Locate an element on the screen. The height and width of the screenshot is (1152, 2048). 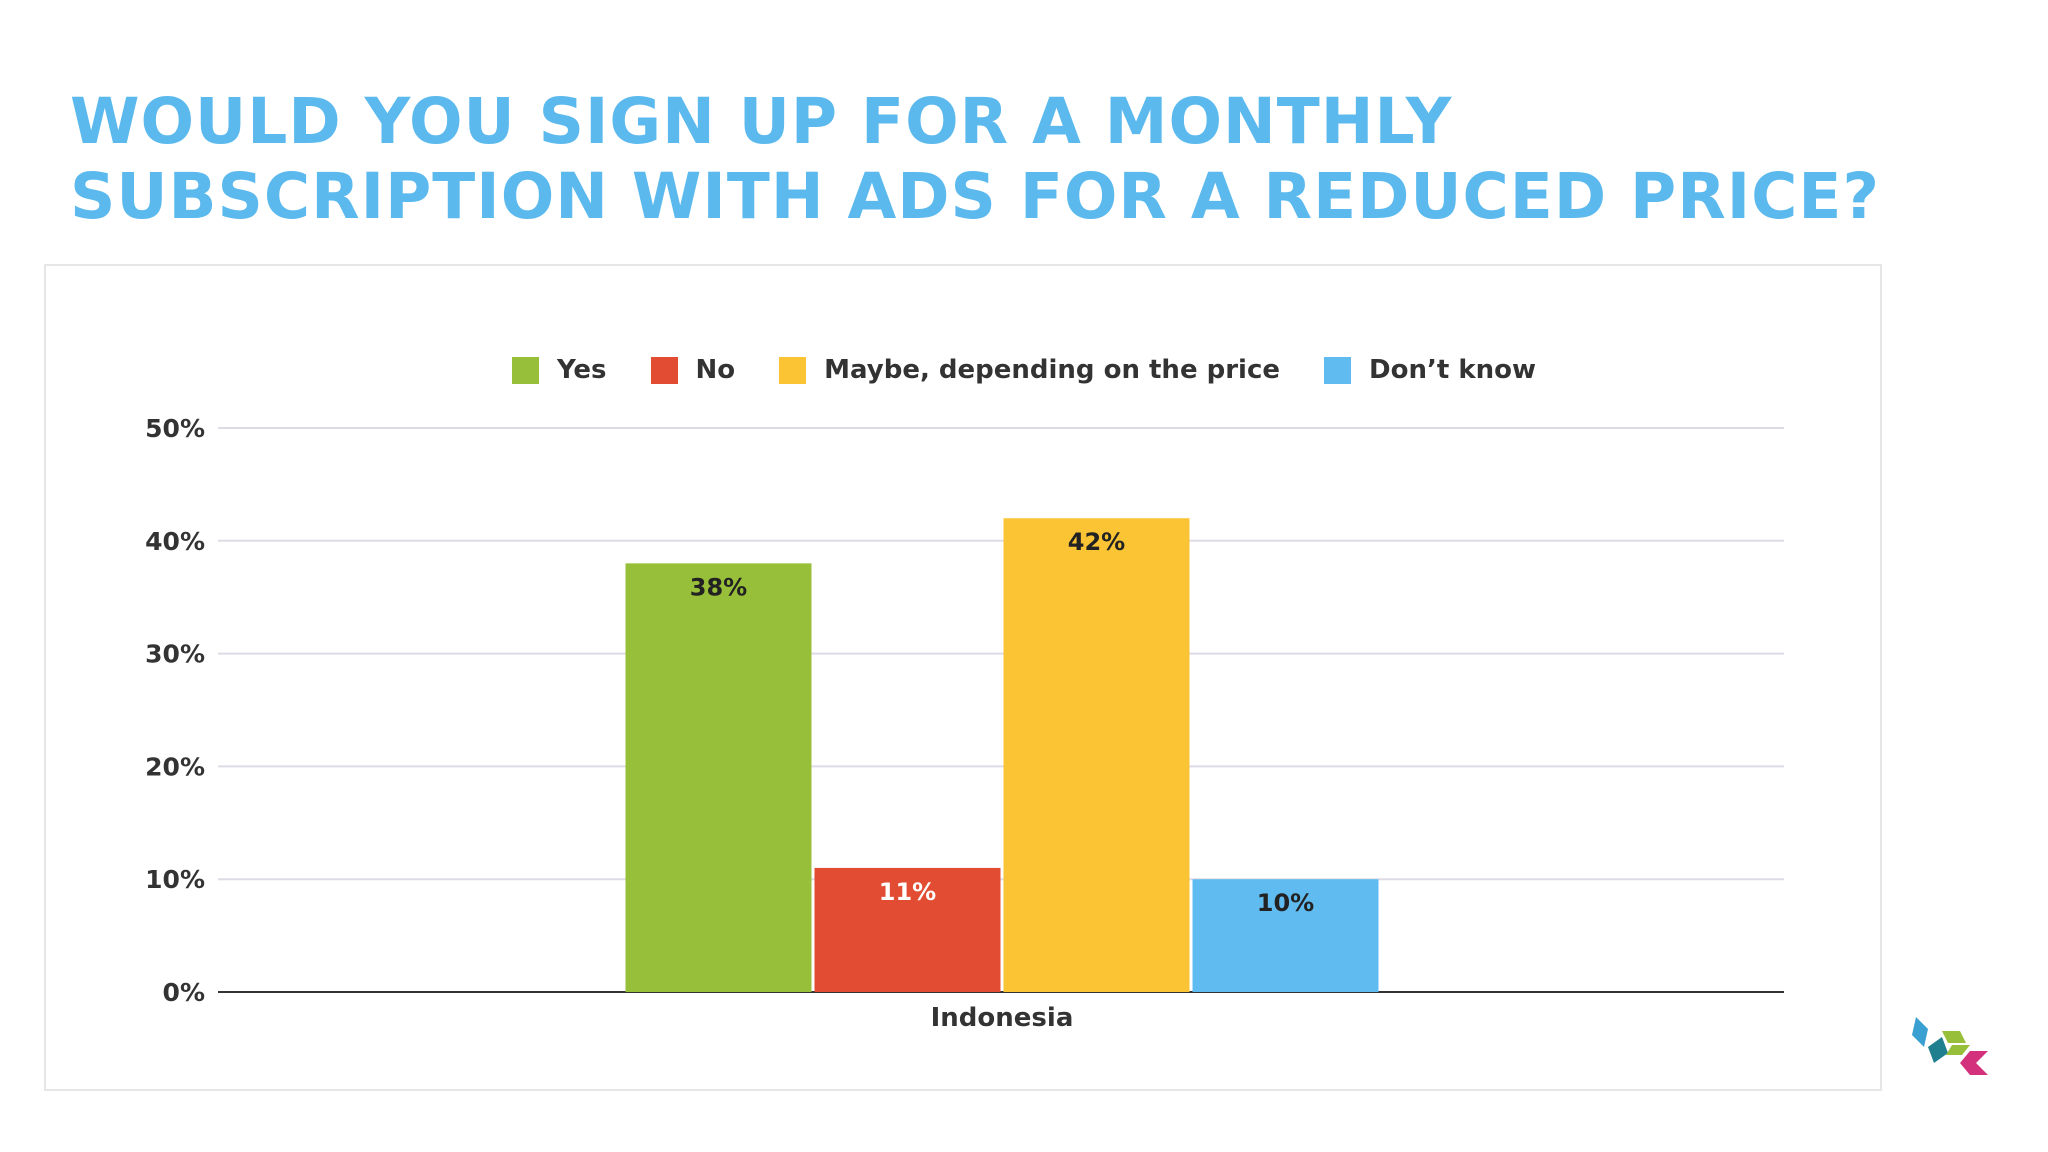
y-tick-label: 20% is located at coordinates (175, 766).